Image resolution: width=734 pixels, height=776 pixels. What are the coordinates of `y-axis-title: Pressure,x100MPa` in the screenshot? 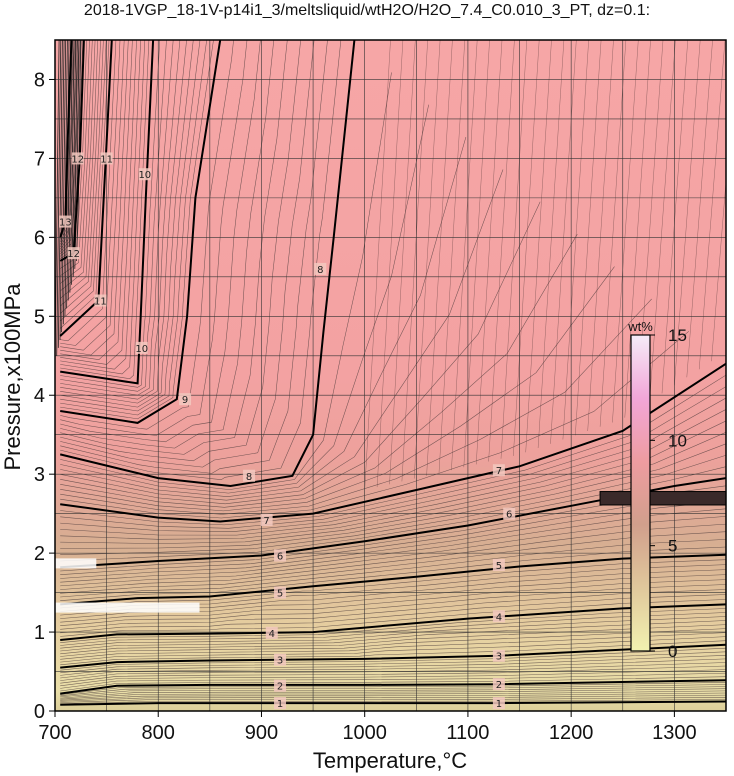 It's located at (12, 377).